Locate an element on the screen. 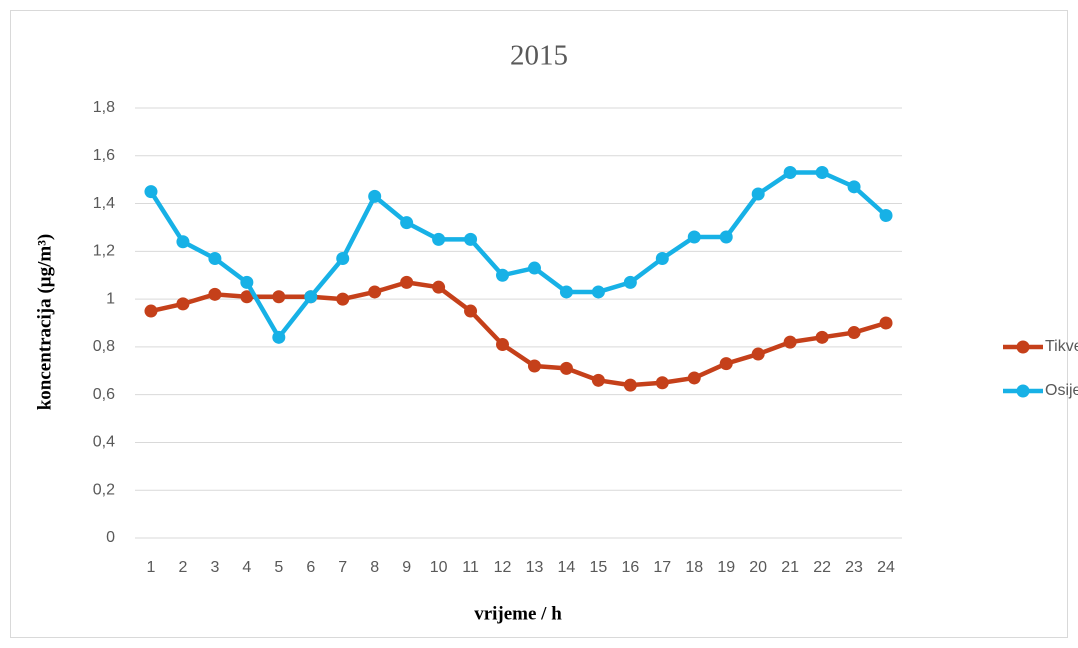  y-tick-label: 1,2 is located at coordinates (104, 251).